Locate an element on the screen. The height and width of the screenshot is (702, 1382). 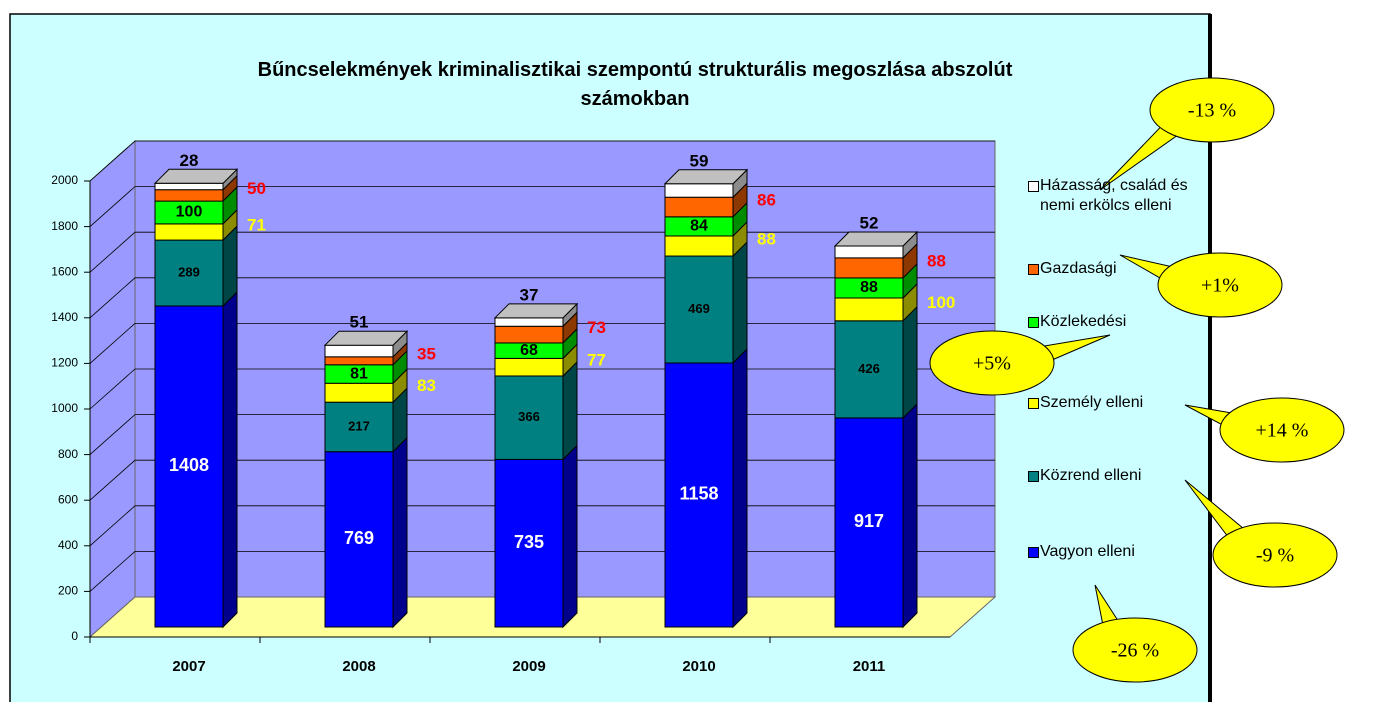
legend-entry: Házasság, család és nemi erkölcs elleni is located at coordinates (1109, 196).